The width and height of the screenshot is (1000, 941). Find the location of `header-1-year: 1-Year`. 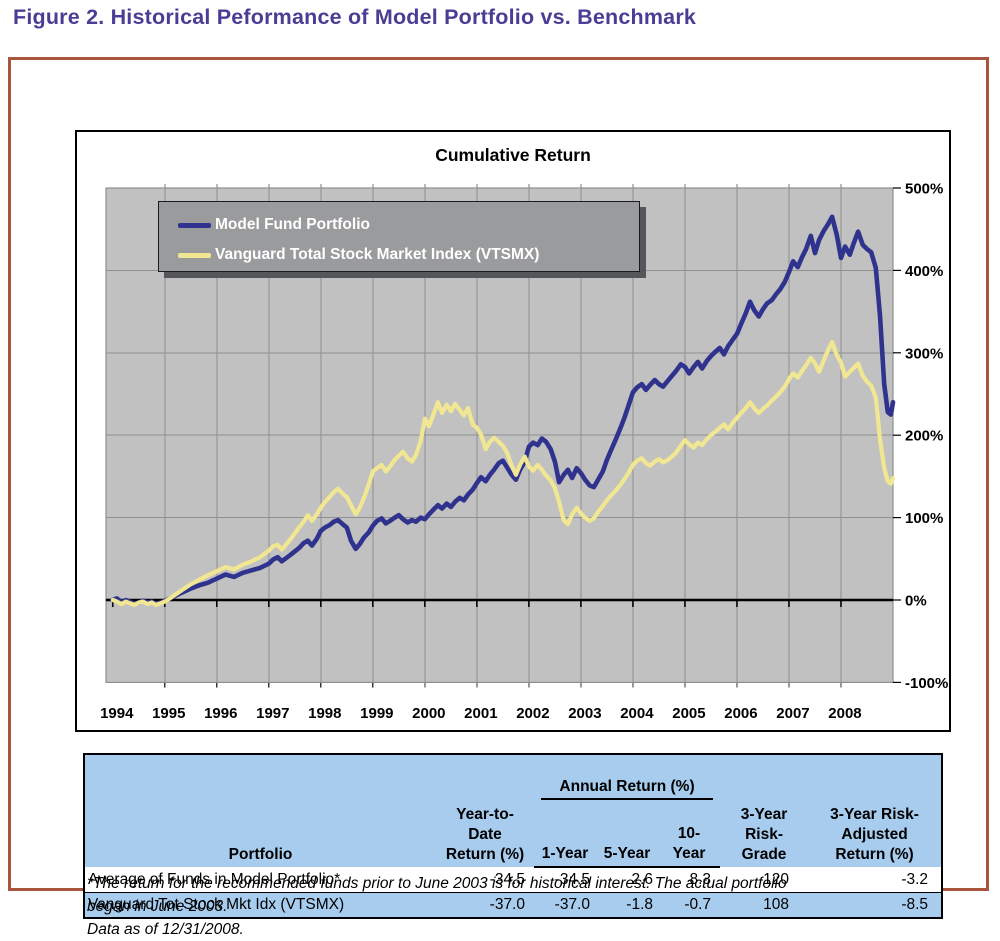

header-1-year: 1-Year is located at coordinates (565, 845).